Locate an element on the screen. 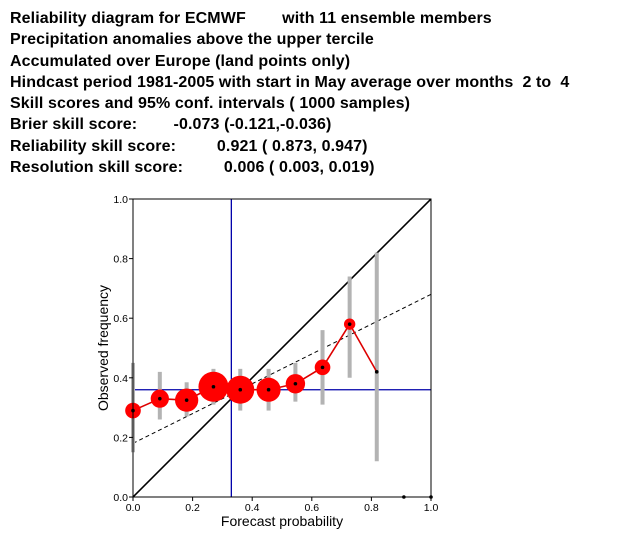 Image resolution: width=625 pixels, height=540 pixels. y-tick-label: 1.0 is located at coordinates (120, 200).